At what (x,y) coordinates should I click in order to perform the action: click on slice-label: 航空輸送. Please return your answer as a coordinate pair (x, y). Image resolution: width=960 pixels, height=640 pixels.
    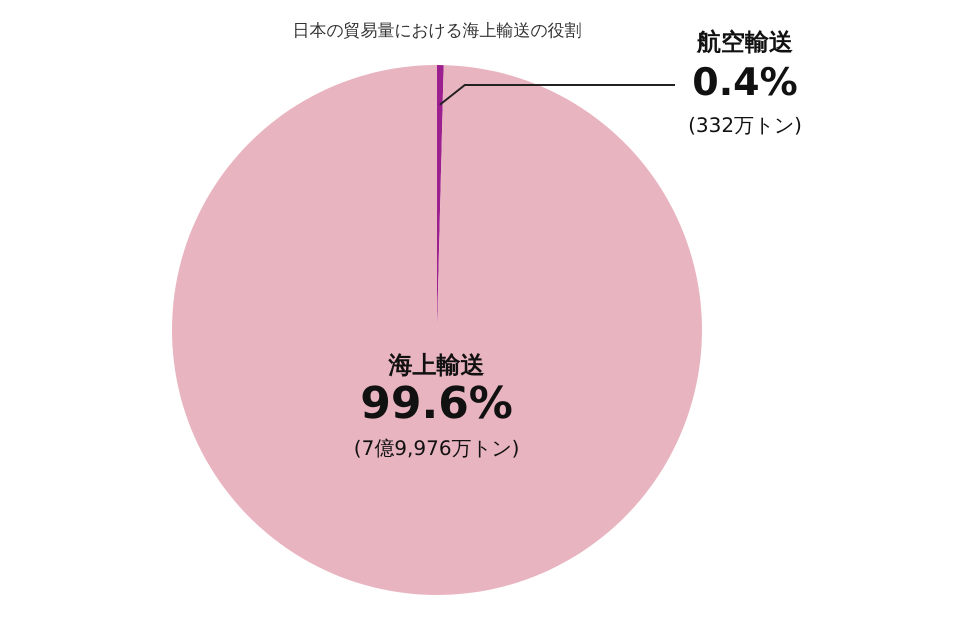
    Looking at the image, I should click on (744, 42).